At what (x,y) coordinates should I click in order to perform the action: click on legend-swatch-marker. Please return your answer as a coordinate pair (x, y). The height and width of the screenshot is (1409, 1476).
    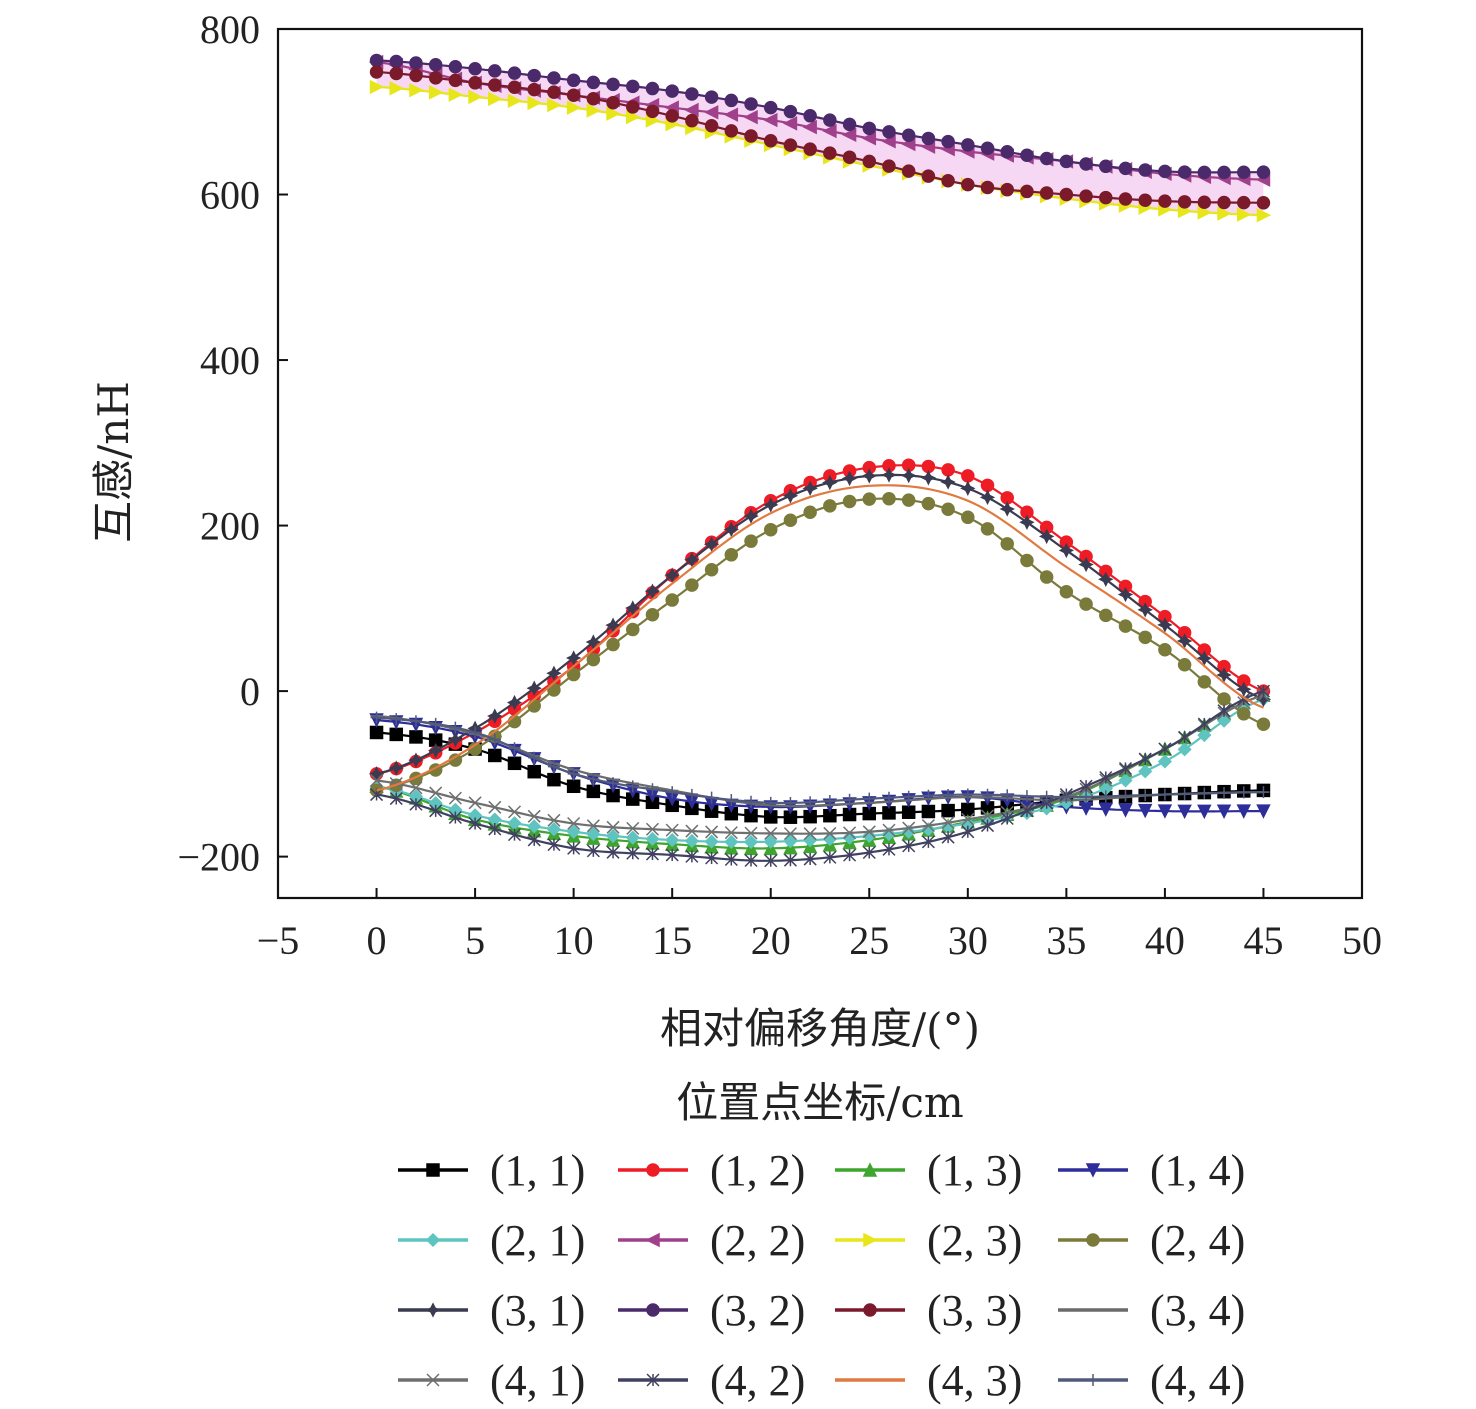
    Looking at the image, I should click on (433, 1170).